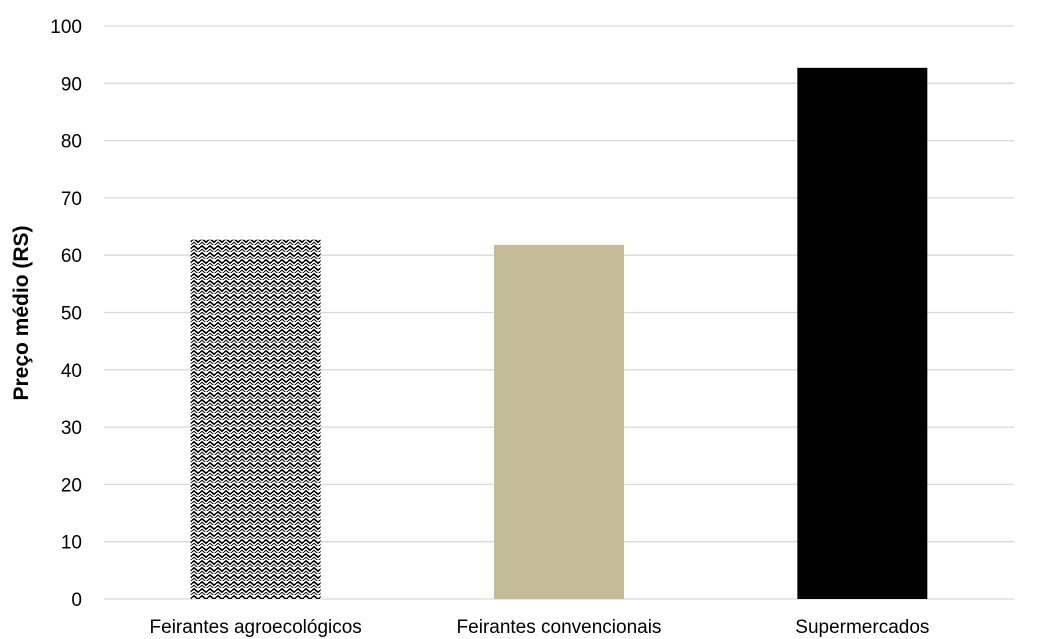 The height and width of the screenshot is (639, 1058). Describe the element at coordinates (71, 485) in the screenshot. I see `y-tick-label: 20` at that location.